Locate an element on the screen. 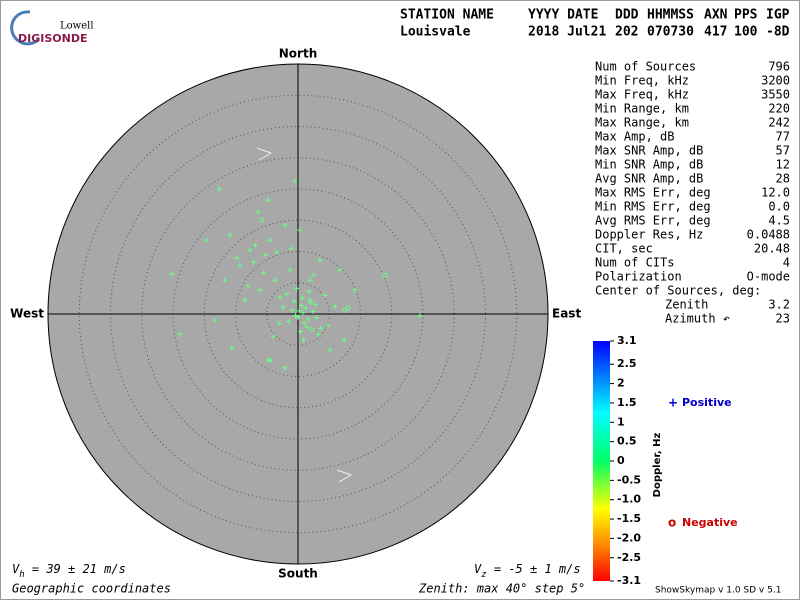 The height and width of the screenshot is (600, 800). colorbar-tick-label: -3.1 is located at coordinates (629, 580).